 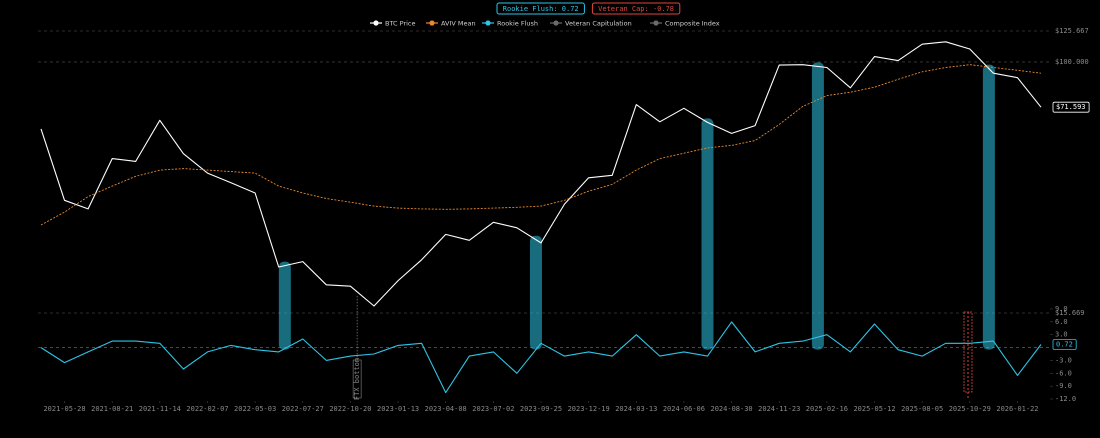 What do you see at coordinates (598, 24) in the screenshot?
I see `legend-label: Veteran Capitulation` at bounding box center [598, 24].